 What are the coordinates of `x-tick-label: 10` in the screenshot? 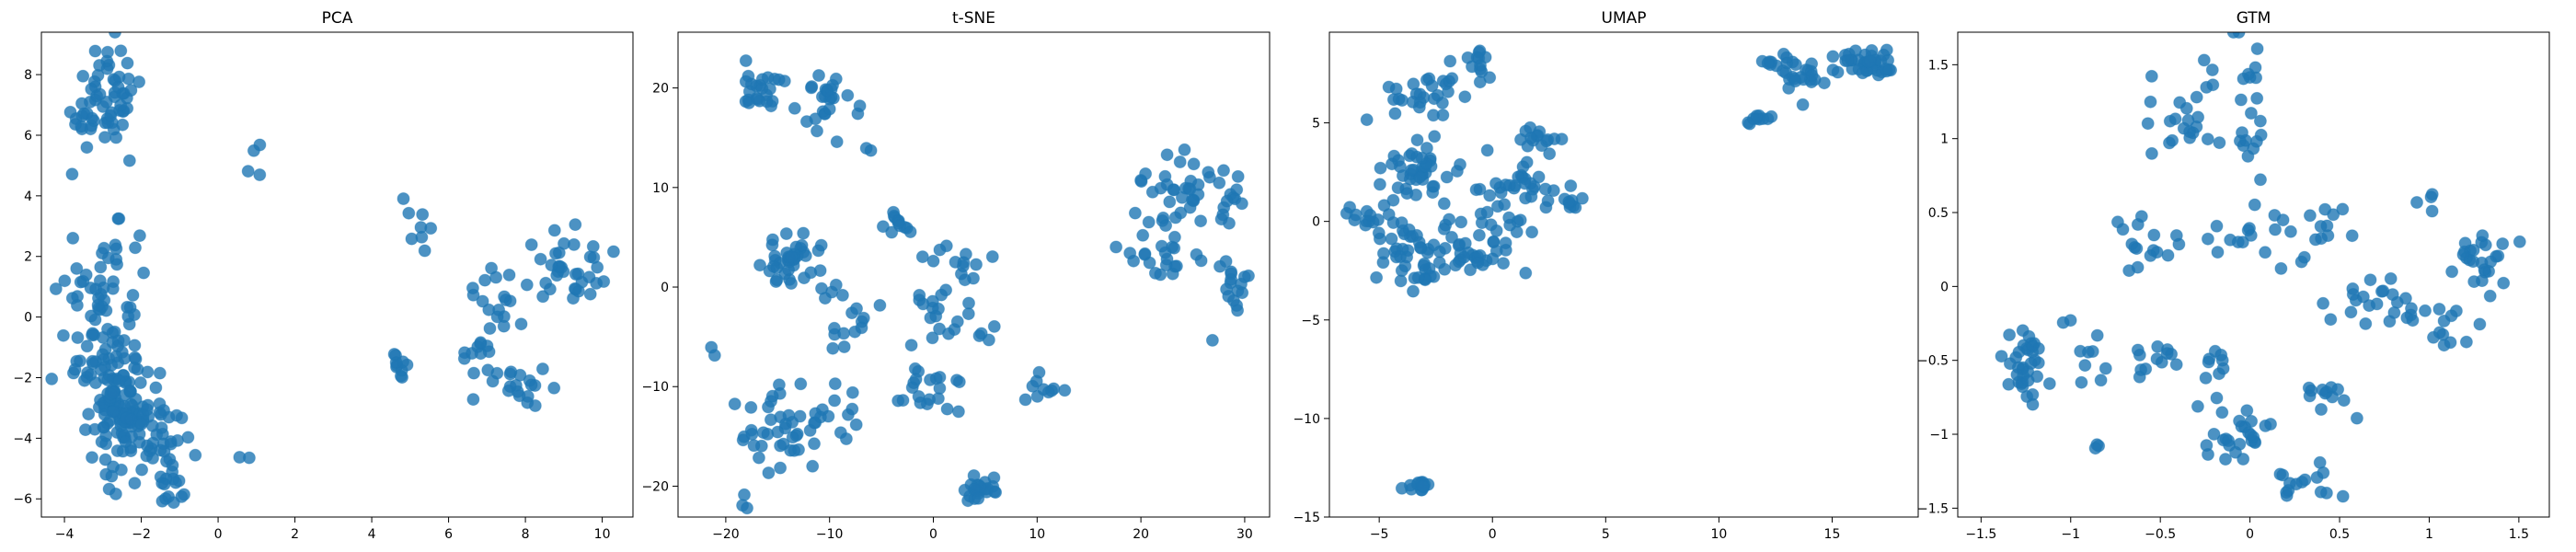 It's located at (602, 534).